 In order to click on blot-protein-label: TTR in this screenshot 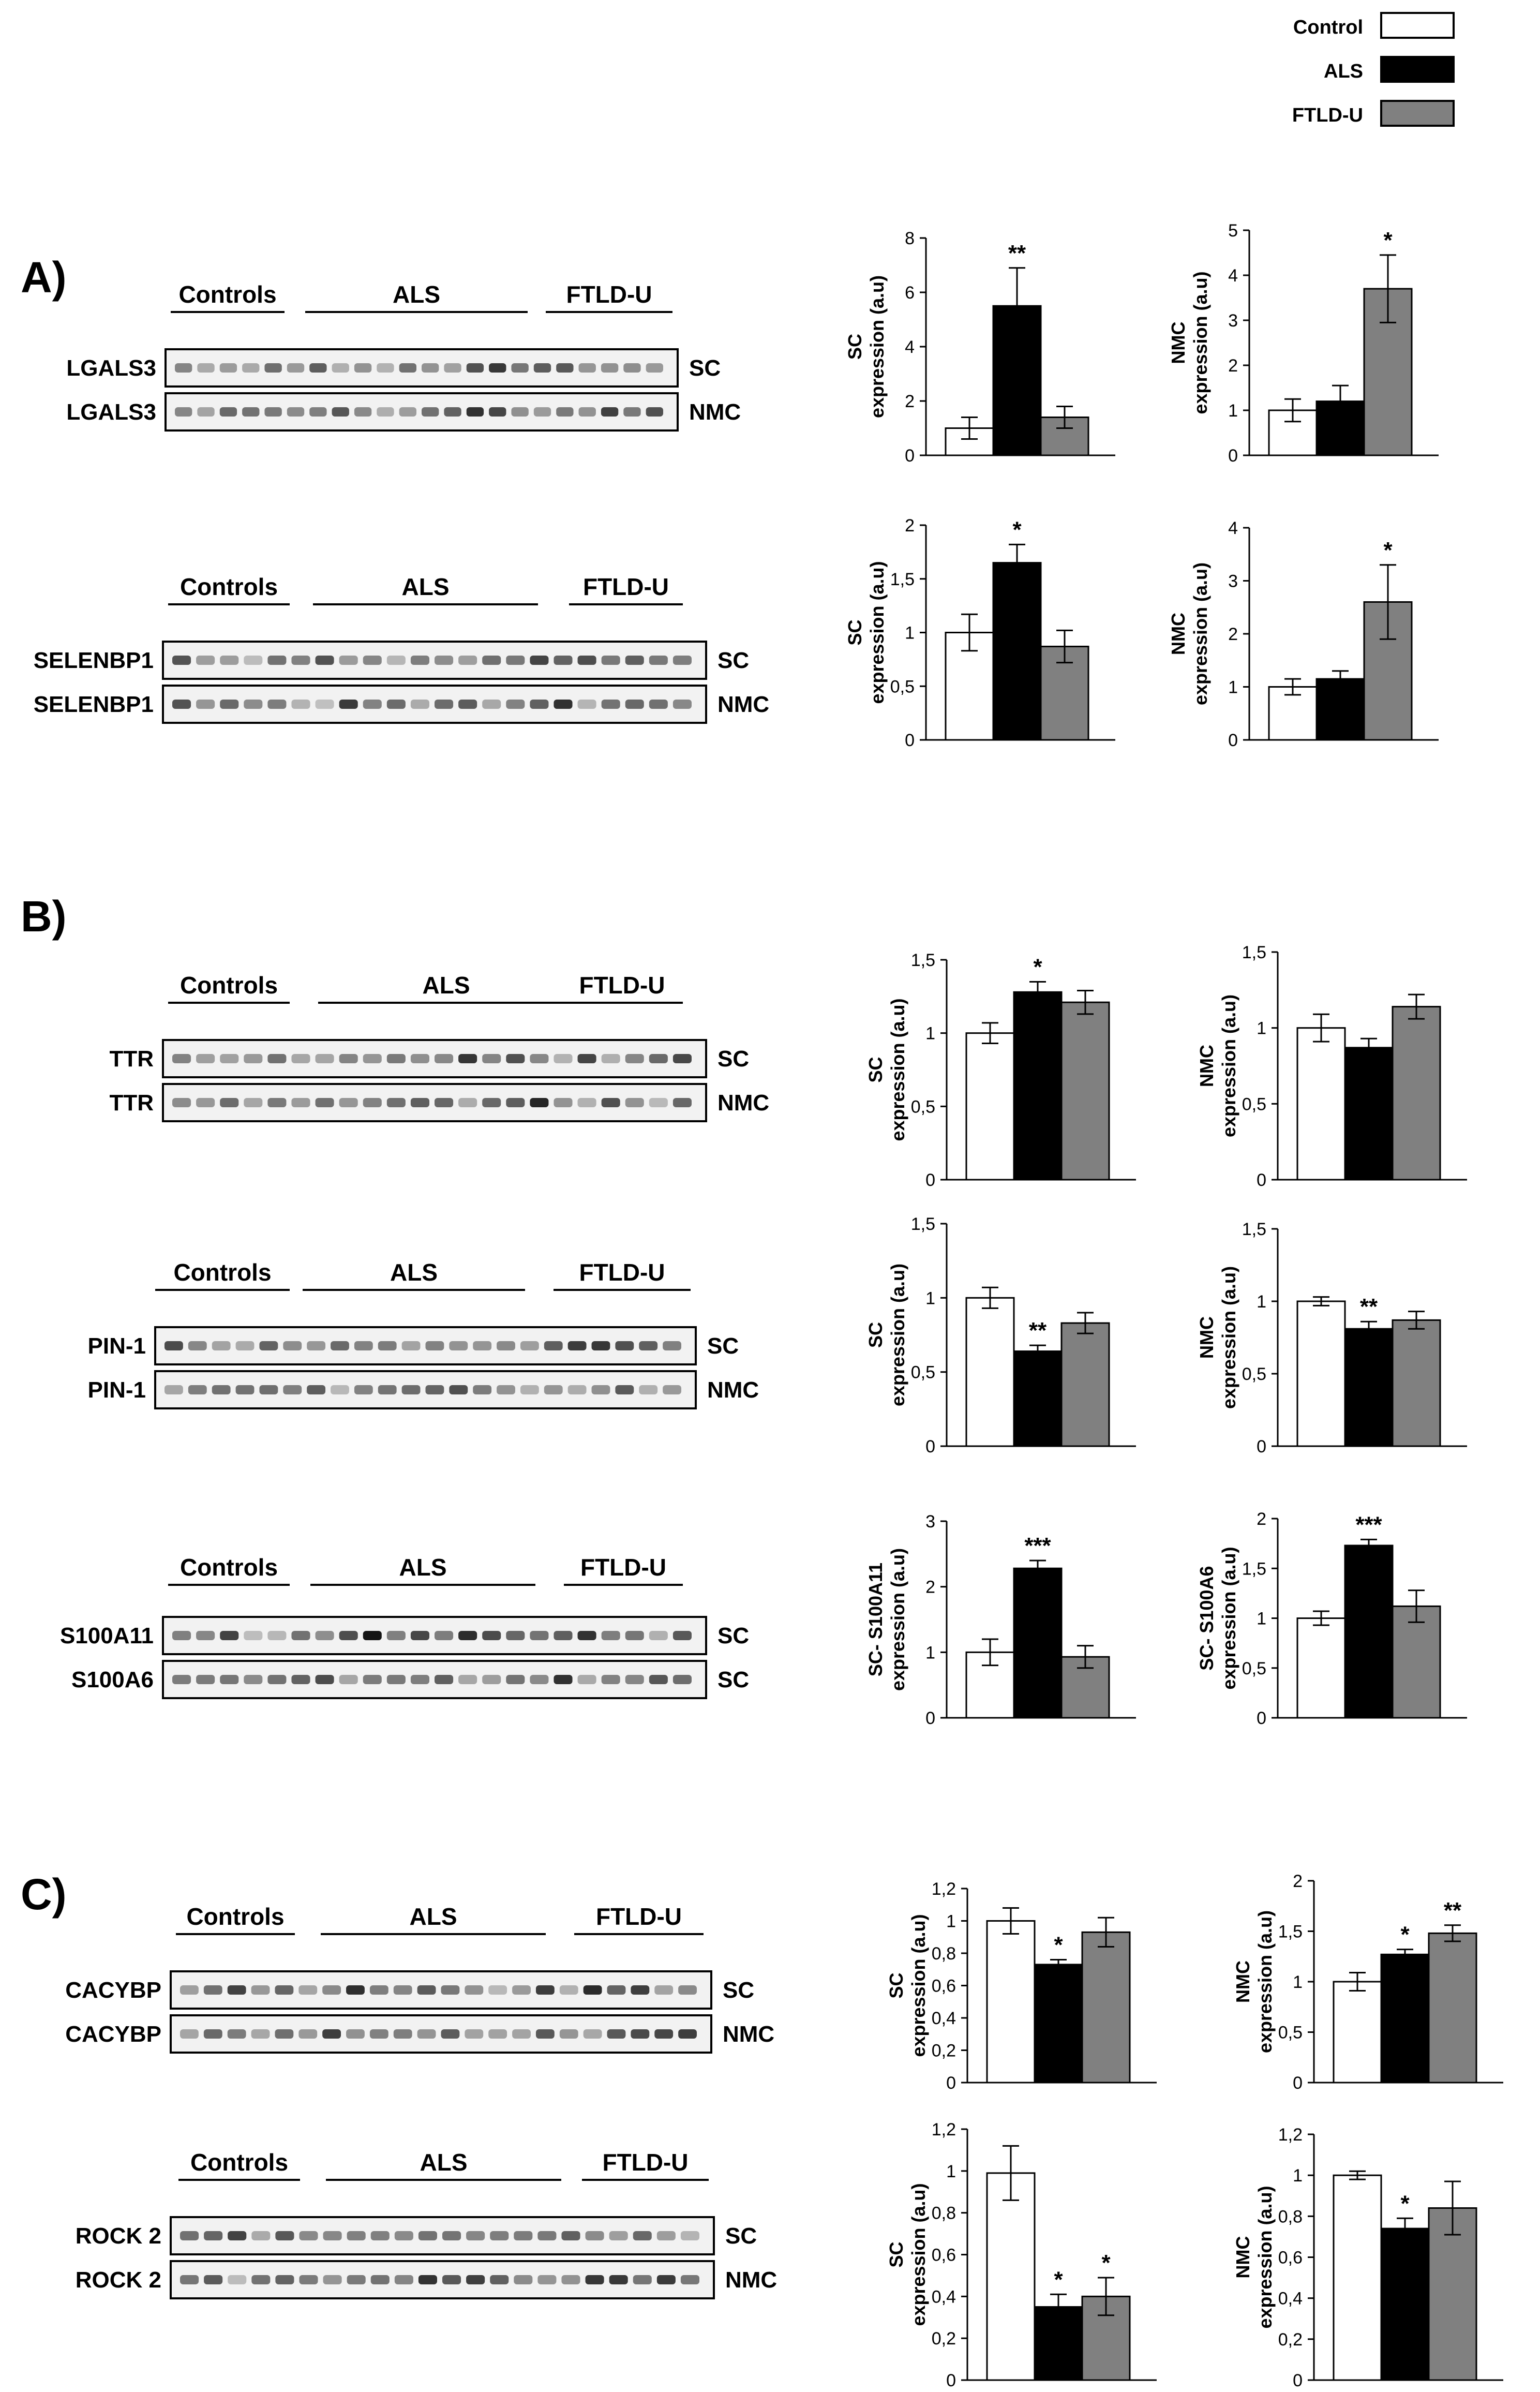, I will do `click(131, 1059)`.